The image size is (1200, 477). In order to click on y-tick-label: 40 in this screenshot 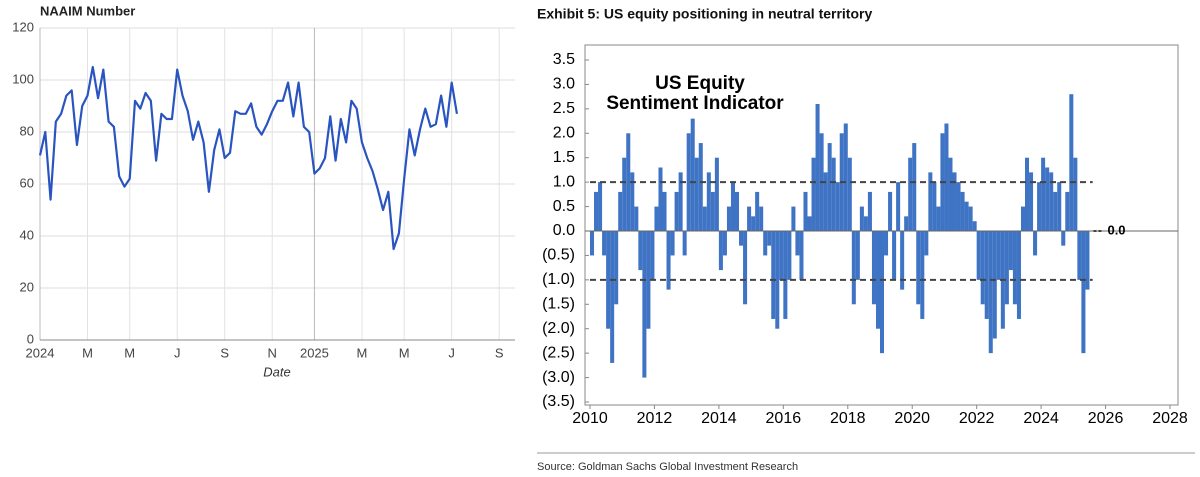, I will do `click(27, 234)`.